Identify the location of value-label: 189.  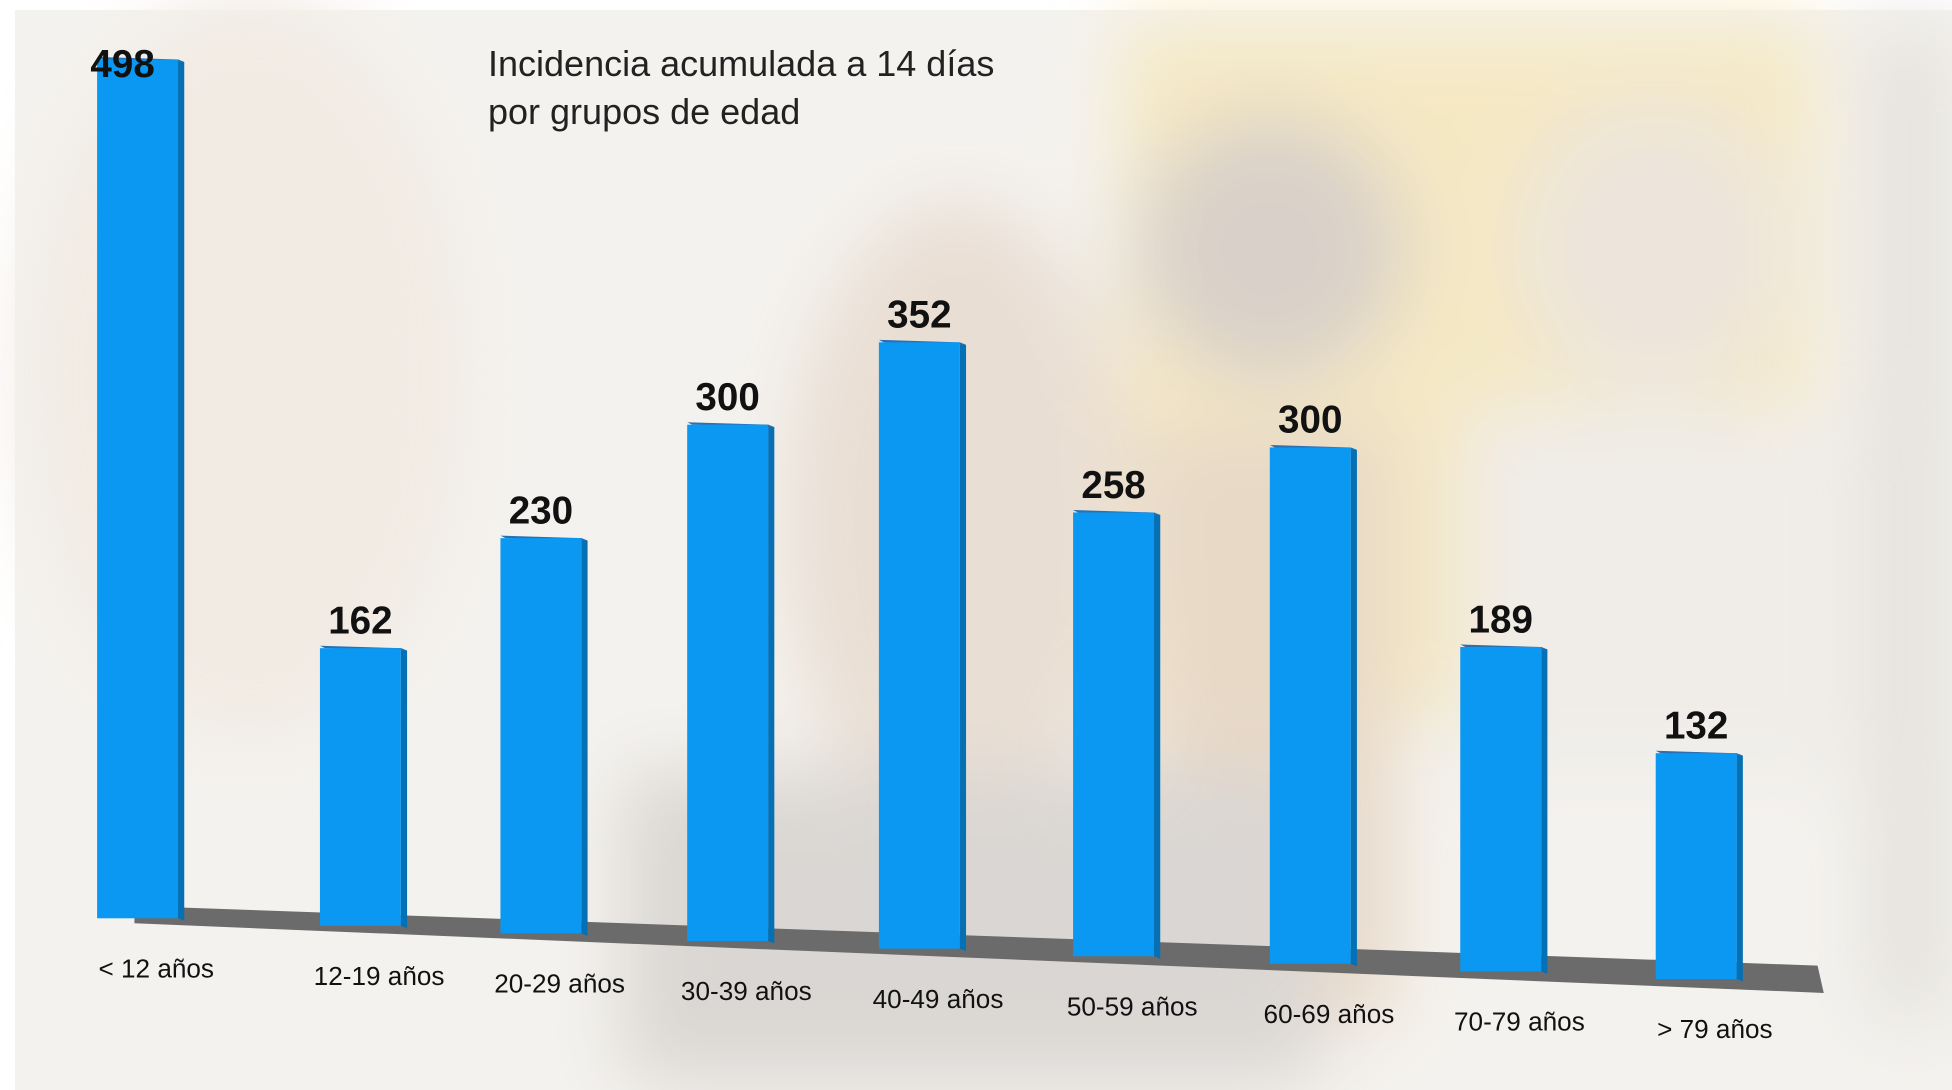
(1501, 619).